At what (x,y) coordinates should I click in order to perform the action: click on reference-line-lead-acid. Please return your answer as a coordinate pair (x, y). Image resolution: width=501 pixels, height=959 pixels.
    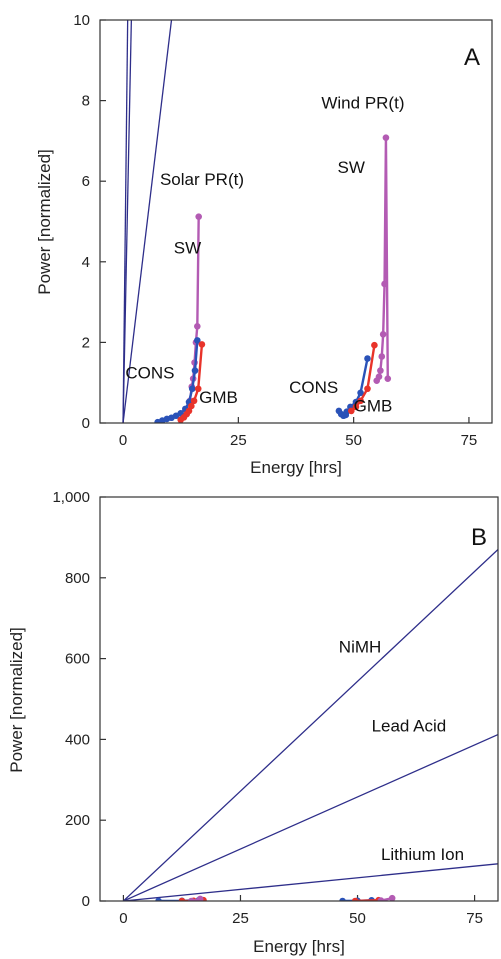
    Looking at the image, I should click on (310, 817).